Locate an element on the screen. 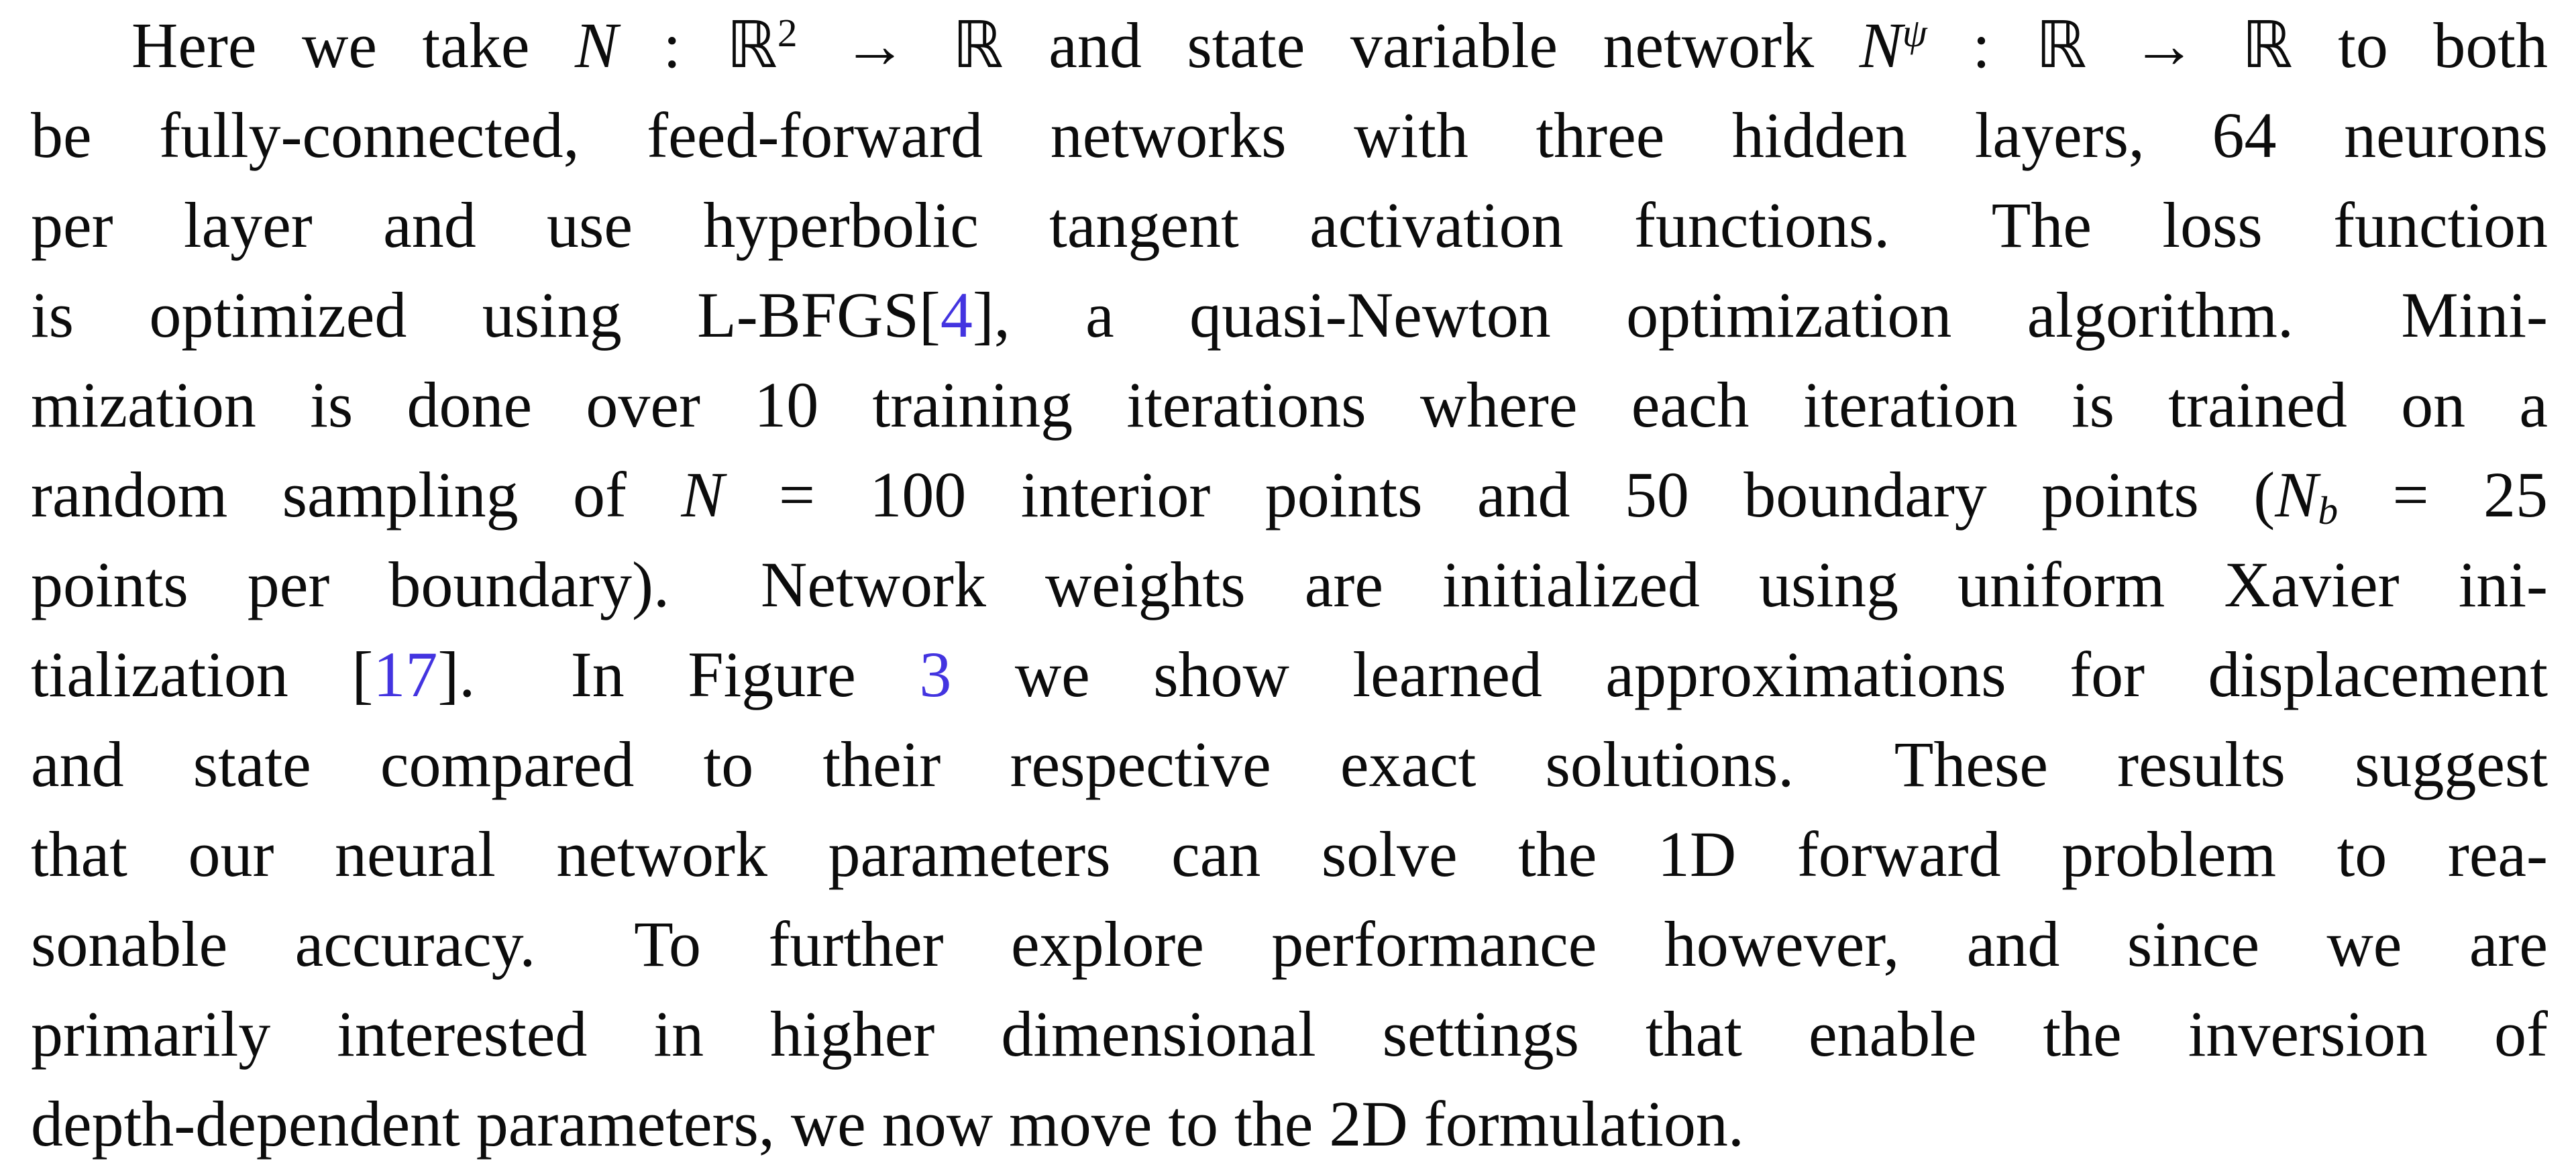  text-segment: random sampling of is located at coordinates (356, 495).